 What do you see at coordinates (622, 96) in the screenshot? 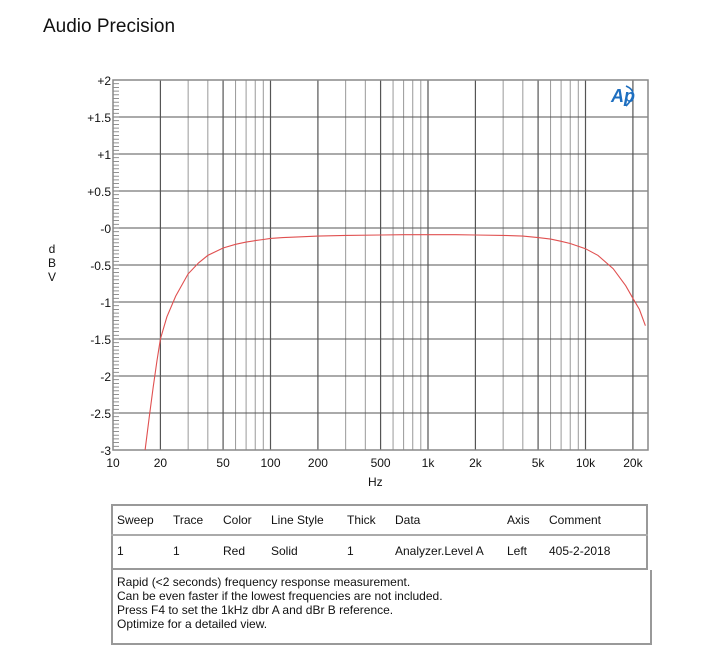
I see `ap-logo-icon: Ap` at bounding box center [622, 96].